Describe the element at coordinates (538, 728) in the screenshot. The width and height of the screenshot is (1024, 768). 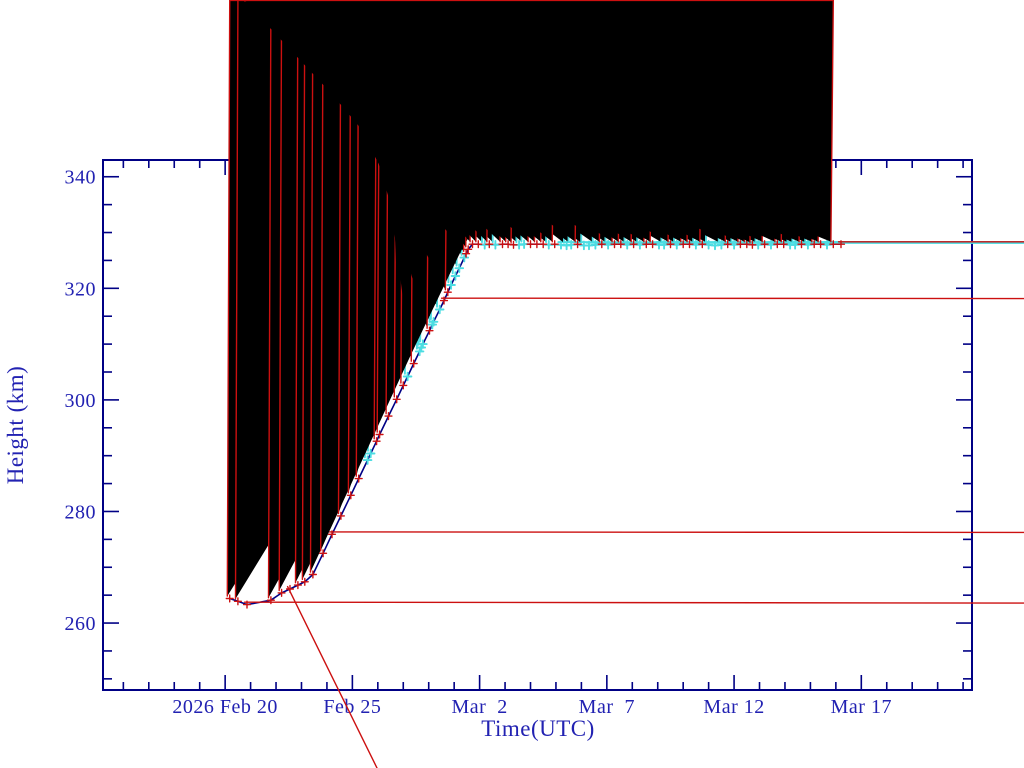
I see `x-axis-label: Time(UTC)` at that location.